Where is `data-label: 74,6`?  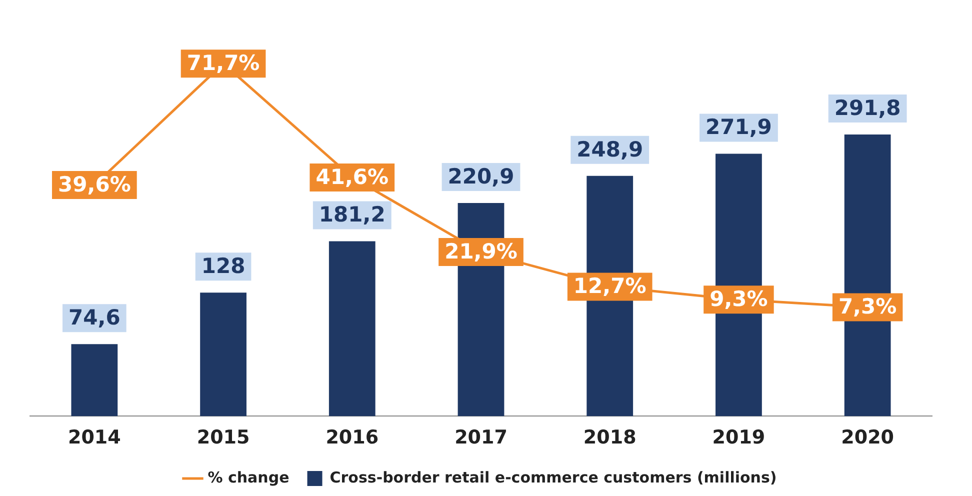
data-label: 74,6 is located at coordinates (94, 318).